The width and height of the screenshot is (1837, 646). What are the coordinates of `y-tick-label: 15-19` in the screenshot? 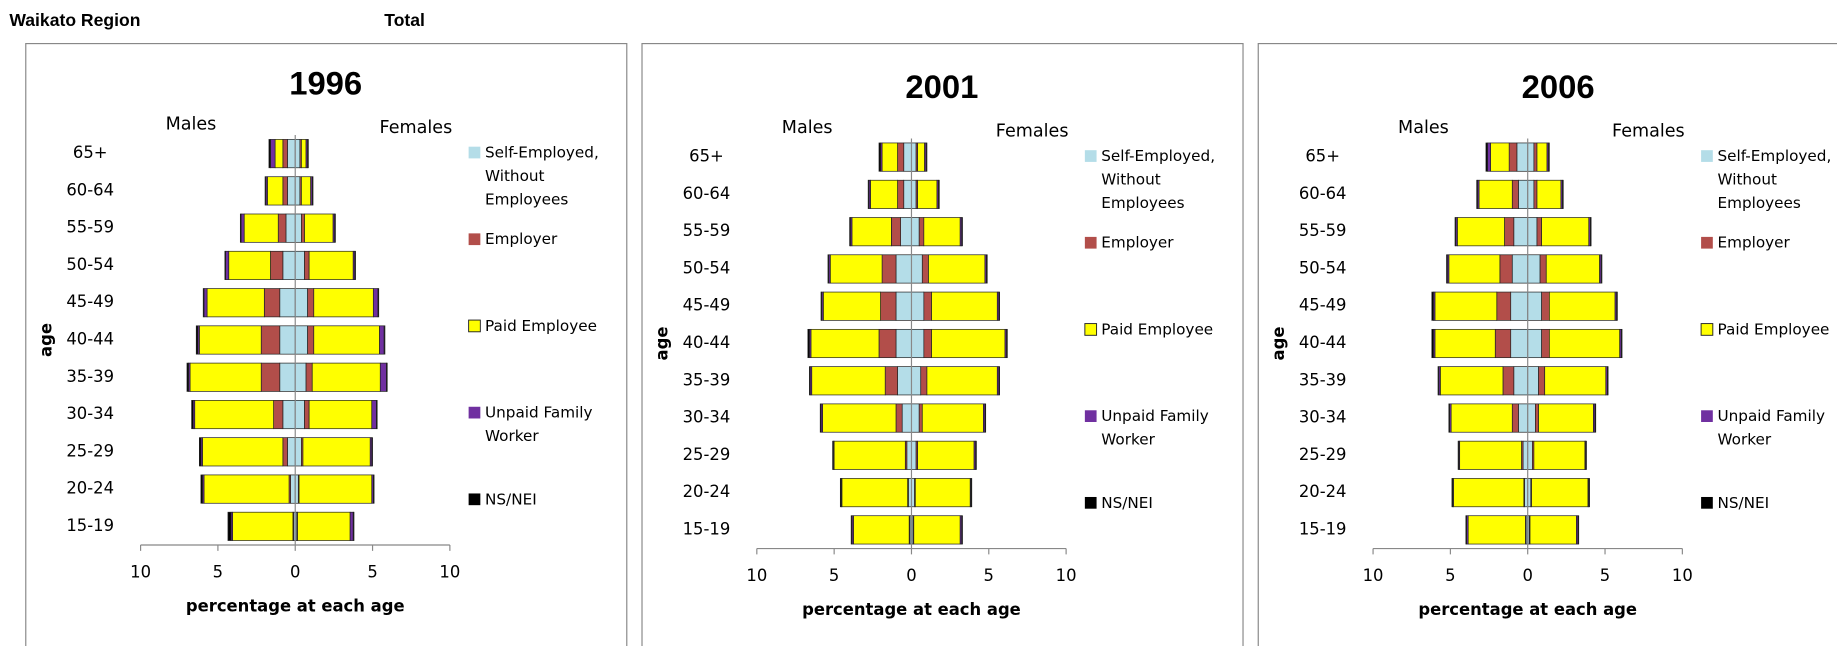 It's located at (707, 528).